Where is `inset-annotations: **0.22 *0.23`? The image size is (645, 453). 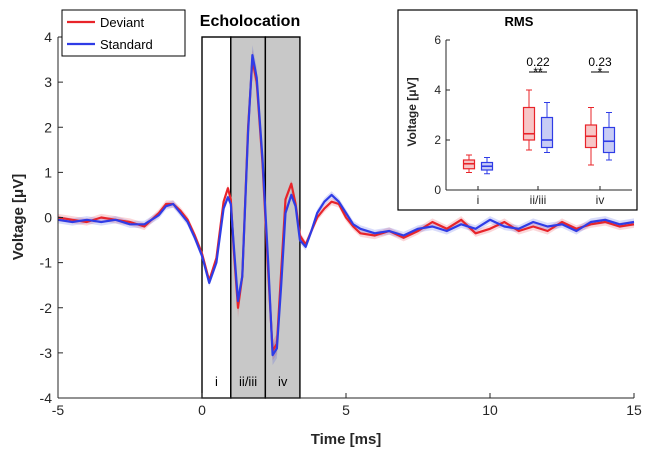 inset-annotations: **0.22 *0.23 is located at coordinates (569, 67).